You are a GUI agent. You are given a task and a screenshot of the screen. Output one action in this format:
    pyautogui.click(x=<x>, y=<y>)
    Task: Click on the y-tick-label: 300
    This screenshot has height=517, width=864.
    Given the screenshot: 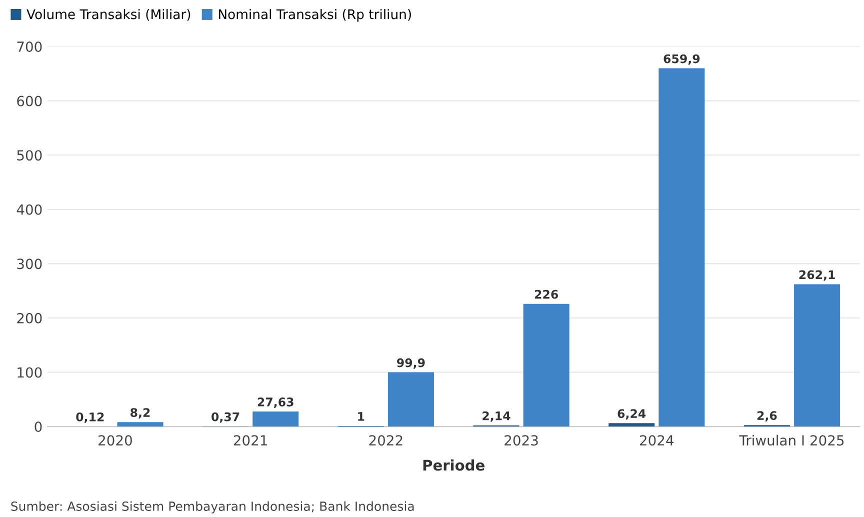 What is the action you would take?
    pyautogui.click(x=29, y=264)
    